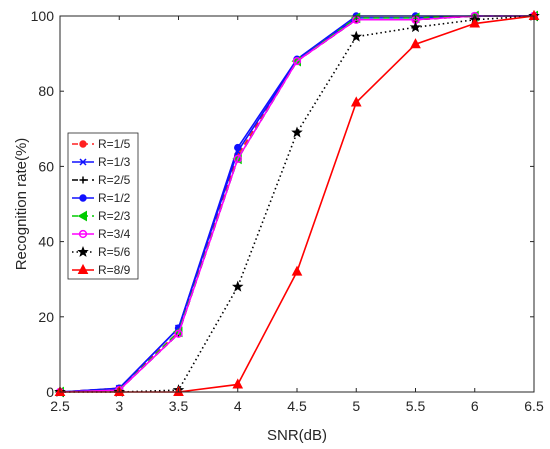 Image resolution: width=550 pixels, height=449 pixels. I want to click on y-tick-label: 0, so click(50, 392).